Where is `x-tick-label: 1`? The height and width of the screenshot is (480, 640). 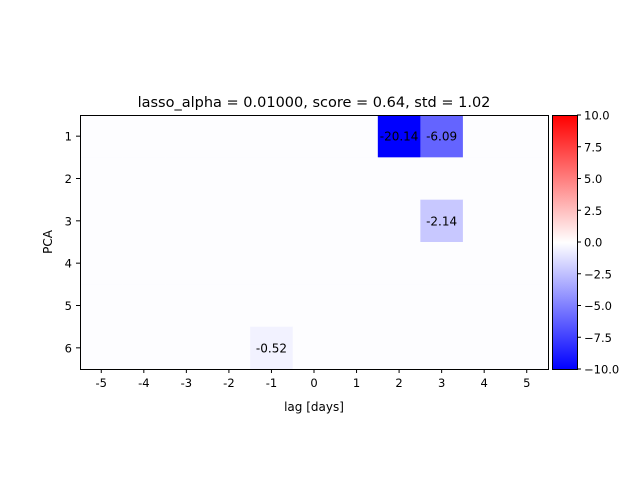
x-tick-label: 1 is located at coordinates (356, 383).